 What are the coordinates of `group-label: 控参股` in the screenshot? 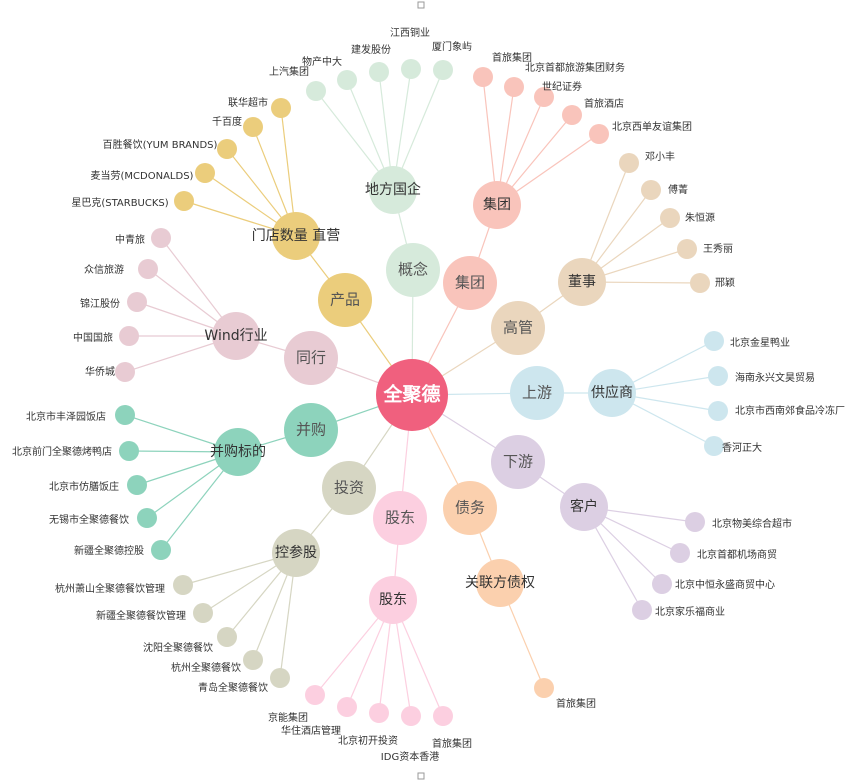 It's located at (296, 552).